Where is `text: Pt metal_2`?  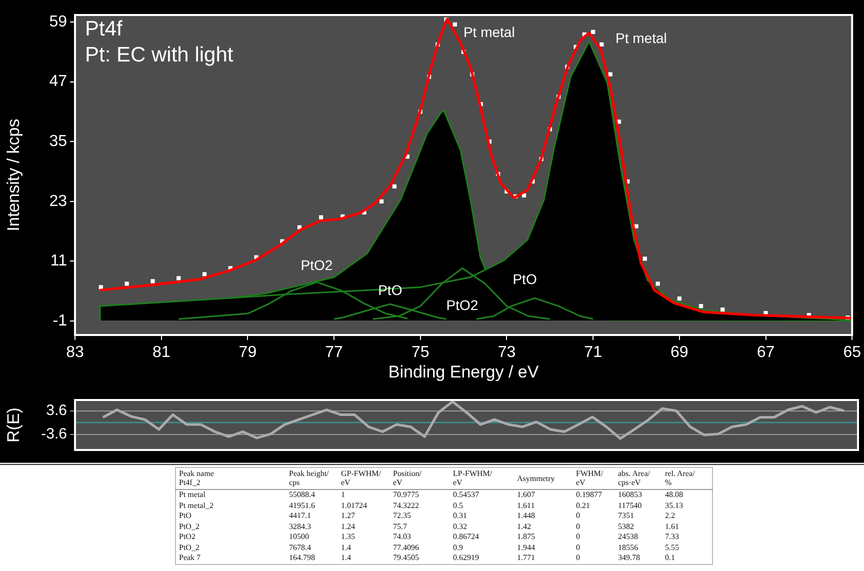
text: Pt metal_2 is located at coordinates (196, 505).